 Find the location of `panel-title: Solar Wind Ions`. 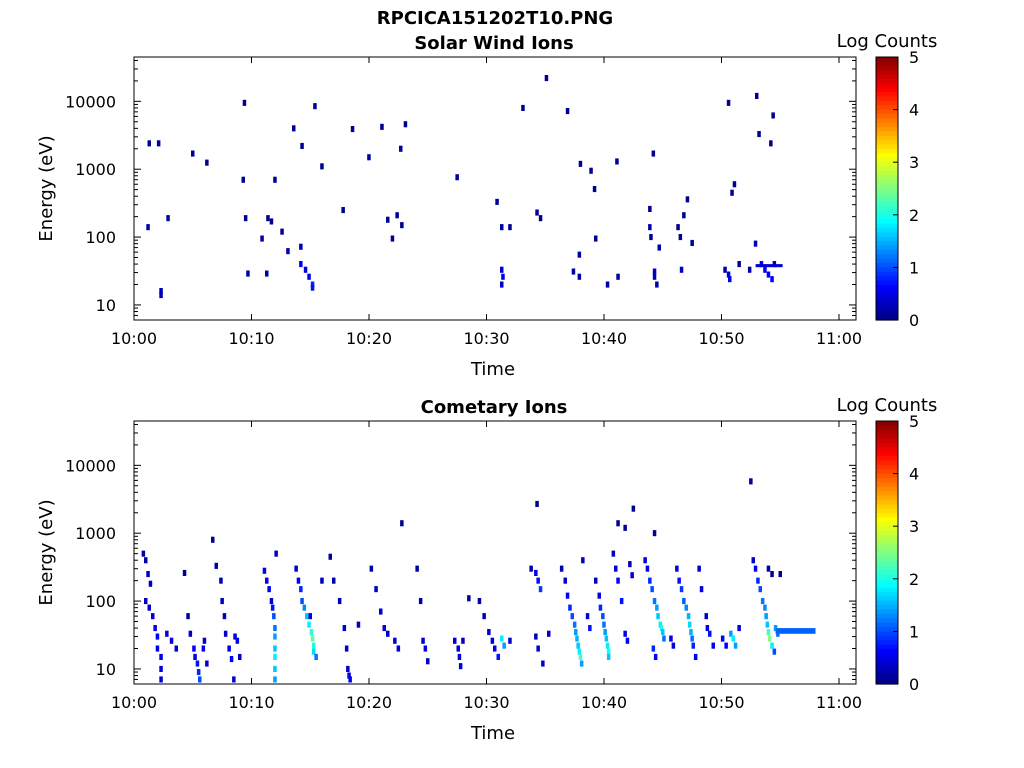

panel-title: Solar Wind Ions is located at coordinates (493, 43).